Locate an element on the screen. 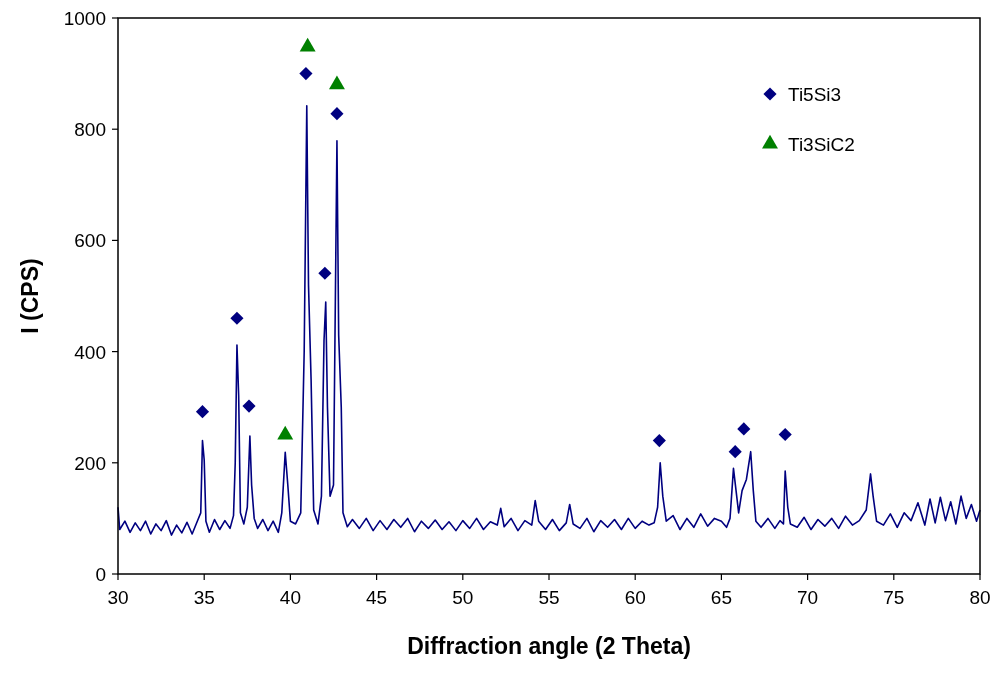 This screenshot has height=682, width=1002. x-tick-label: 55 is located at coordinates (549, 597).